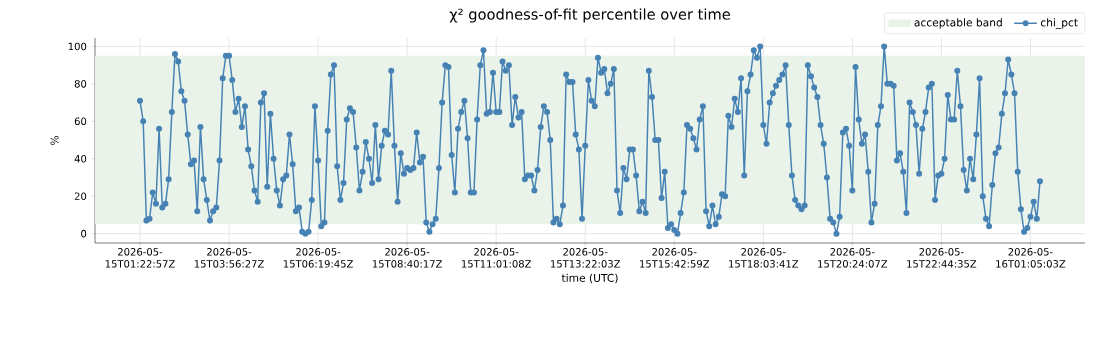 The height and width of the screenshot is (360, 1100). I want to click on y-tick-label: 0, so click(84, 233).